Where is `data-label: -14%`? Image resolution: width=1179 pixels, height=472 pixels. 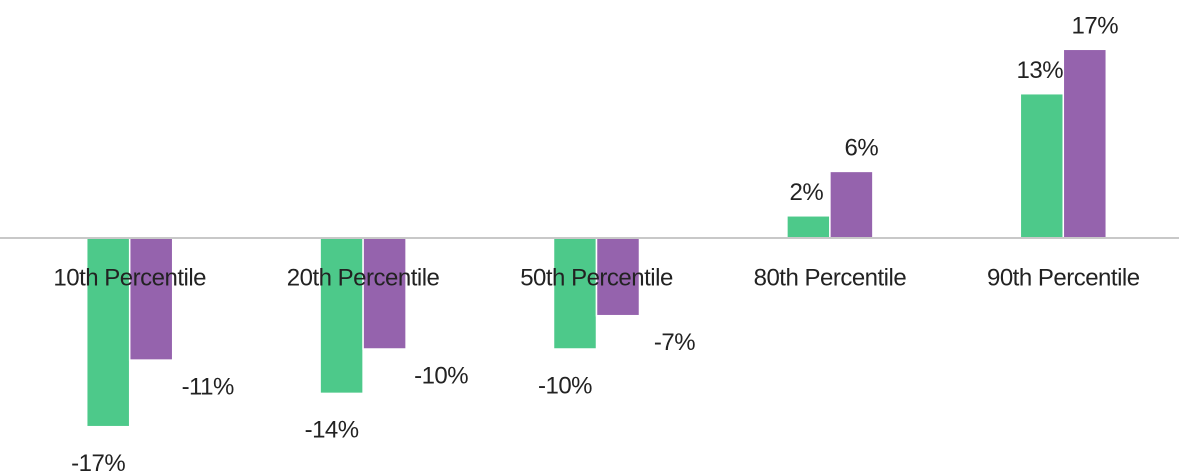
data-label: -14% is located at coordinates (332, 430).